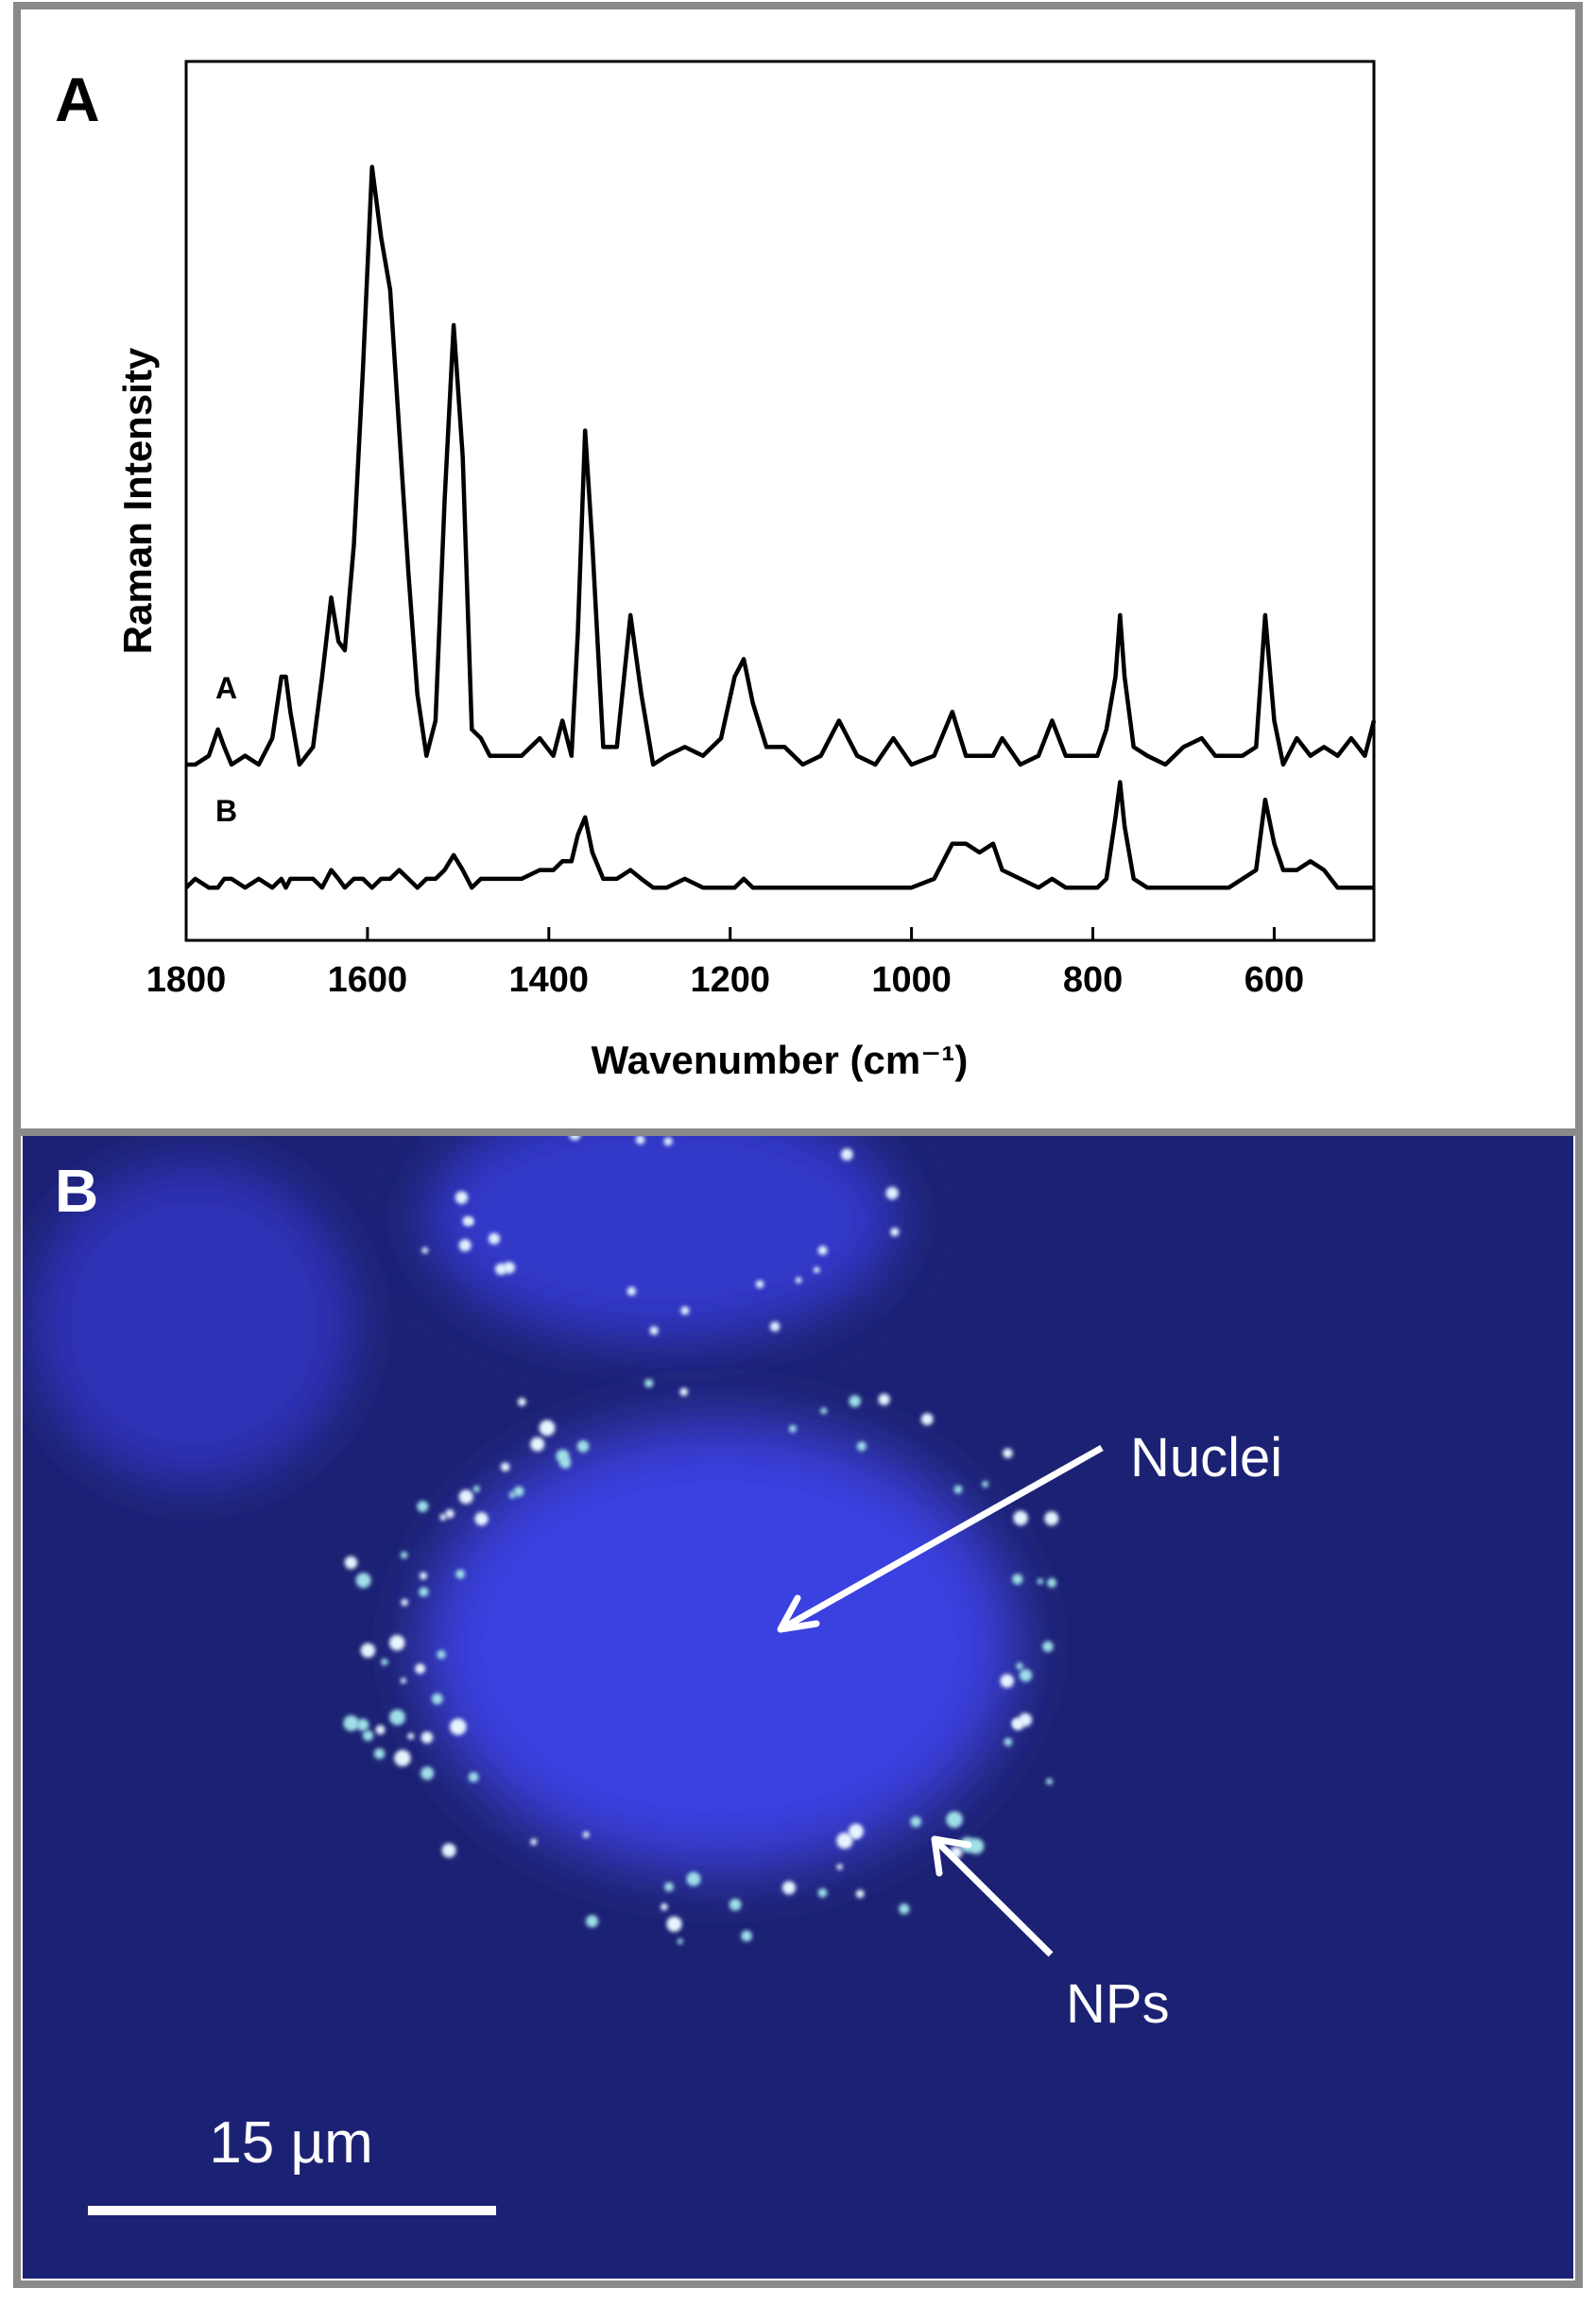  I want to click on x-tick-label: 1000, so click(911, 980).